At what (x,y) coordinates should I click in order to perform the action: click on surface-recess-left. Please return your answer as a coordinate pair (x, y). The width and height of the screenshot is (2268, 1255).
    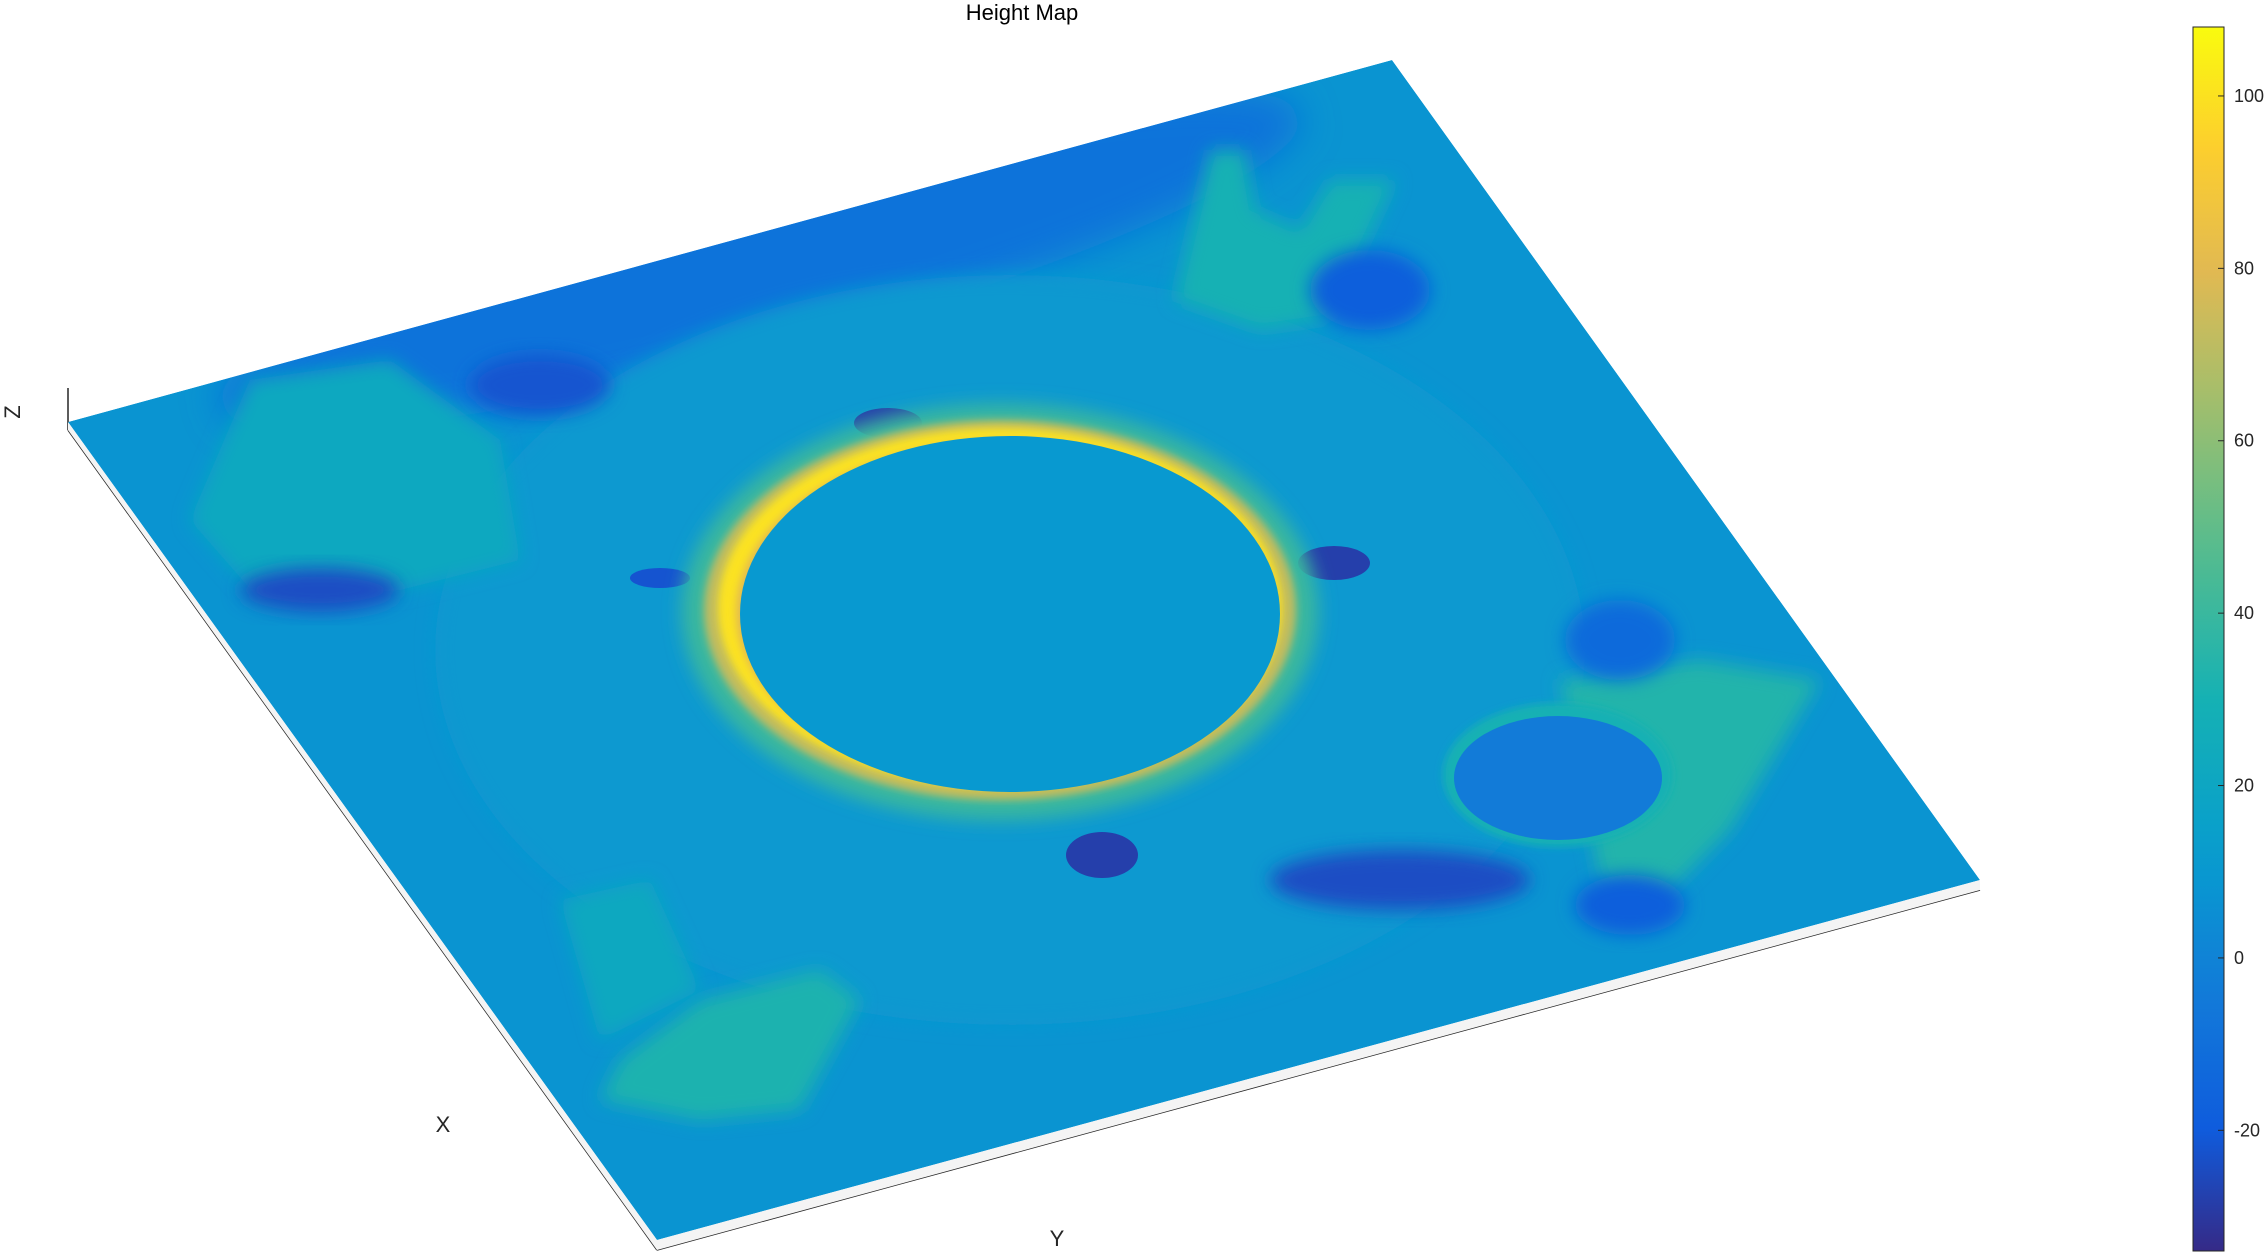
    Looking at the image, I should click on (320, 590).